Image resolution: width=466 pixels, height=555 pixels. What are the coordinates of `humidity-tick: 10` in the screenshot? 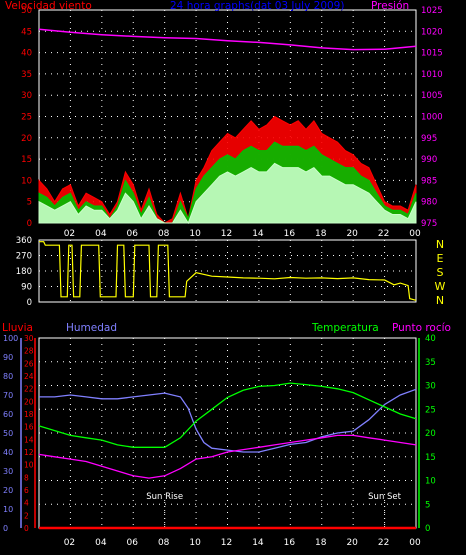 It's located at (8, 509).